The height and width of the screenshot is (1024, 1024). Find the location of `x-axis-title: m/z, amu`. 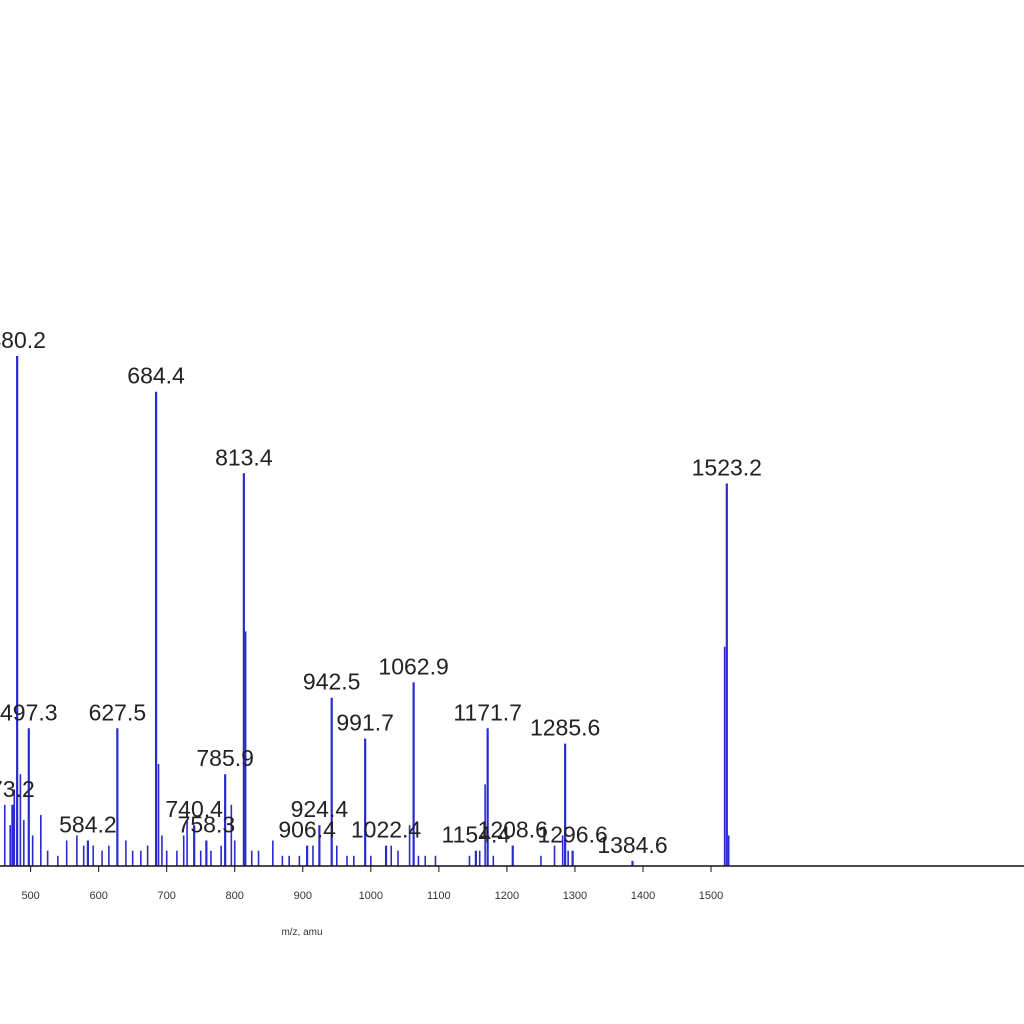

x-axis-title: m/z, amu is located at coordinates (301, 932).